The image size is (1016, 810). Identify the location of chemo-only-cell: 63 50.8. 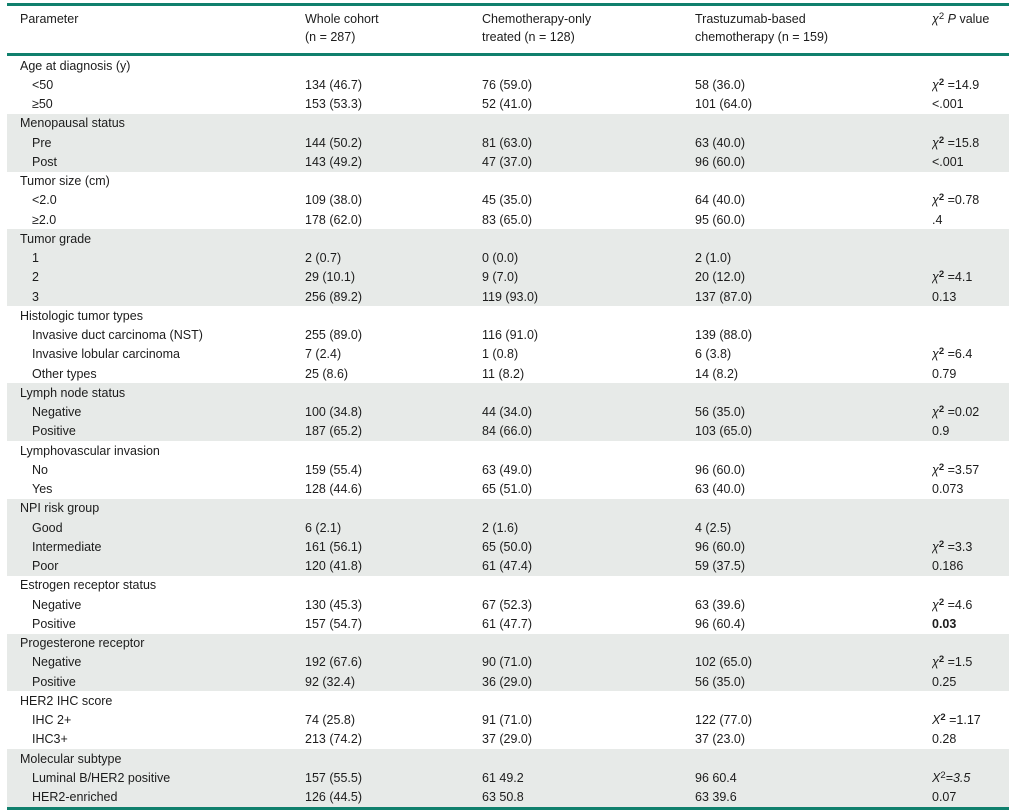
(503, 797).